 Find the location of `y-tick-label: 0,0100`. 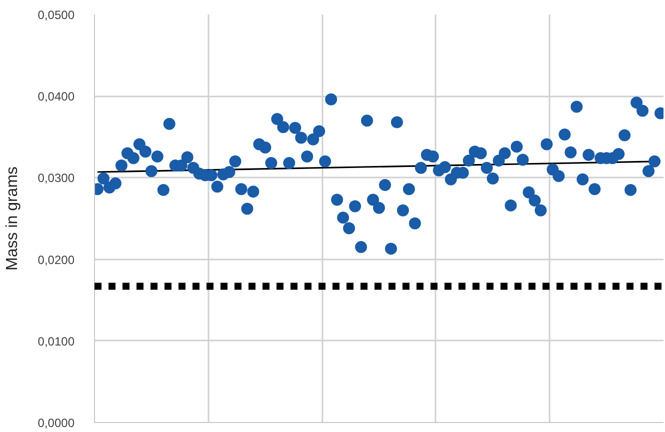

y-tick-label: 0,0100 is located at coordinates (56, 341).